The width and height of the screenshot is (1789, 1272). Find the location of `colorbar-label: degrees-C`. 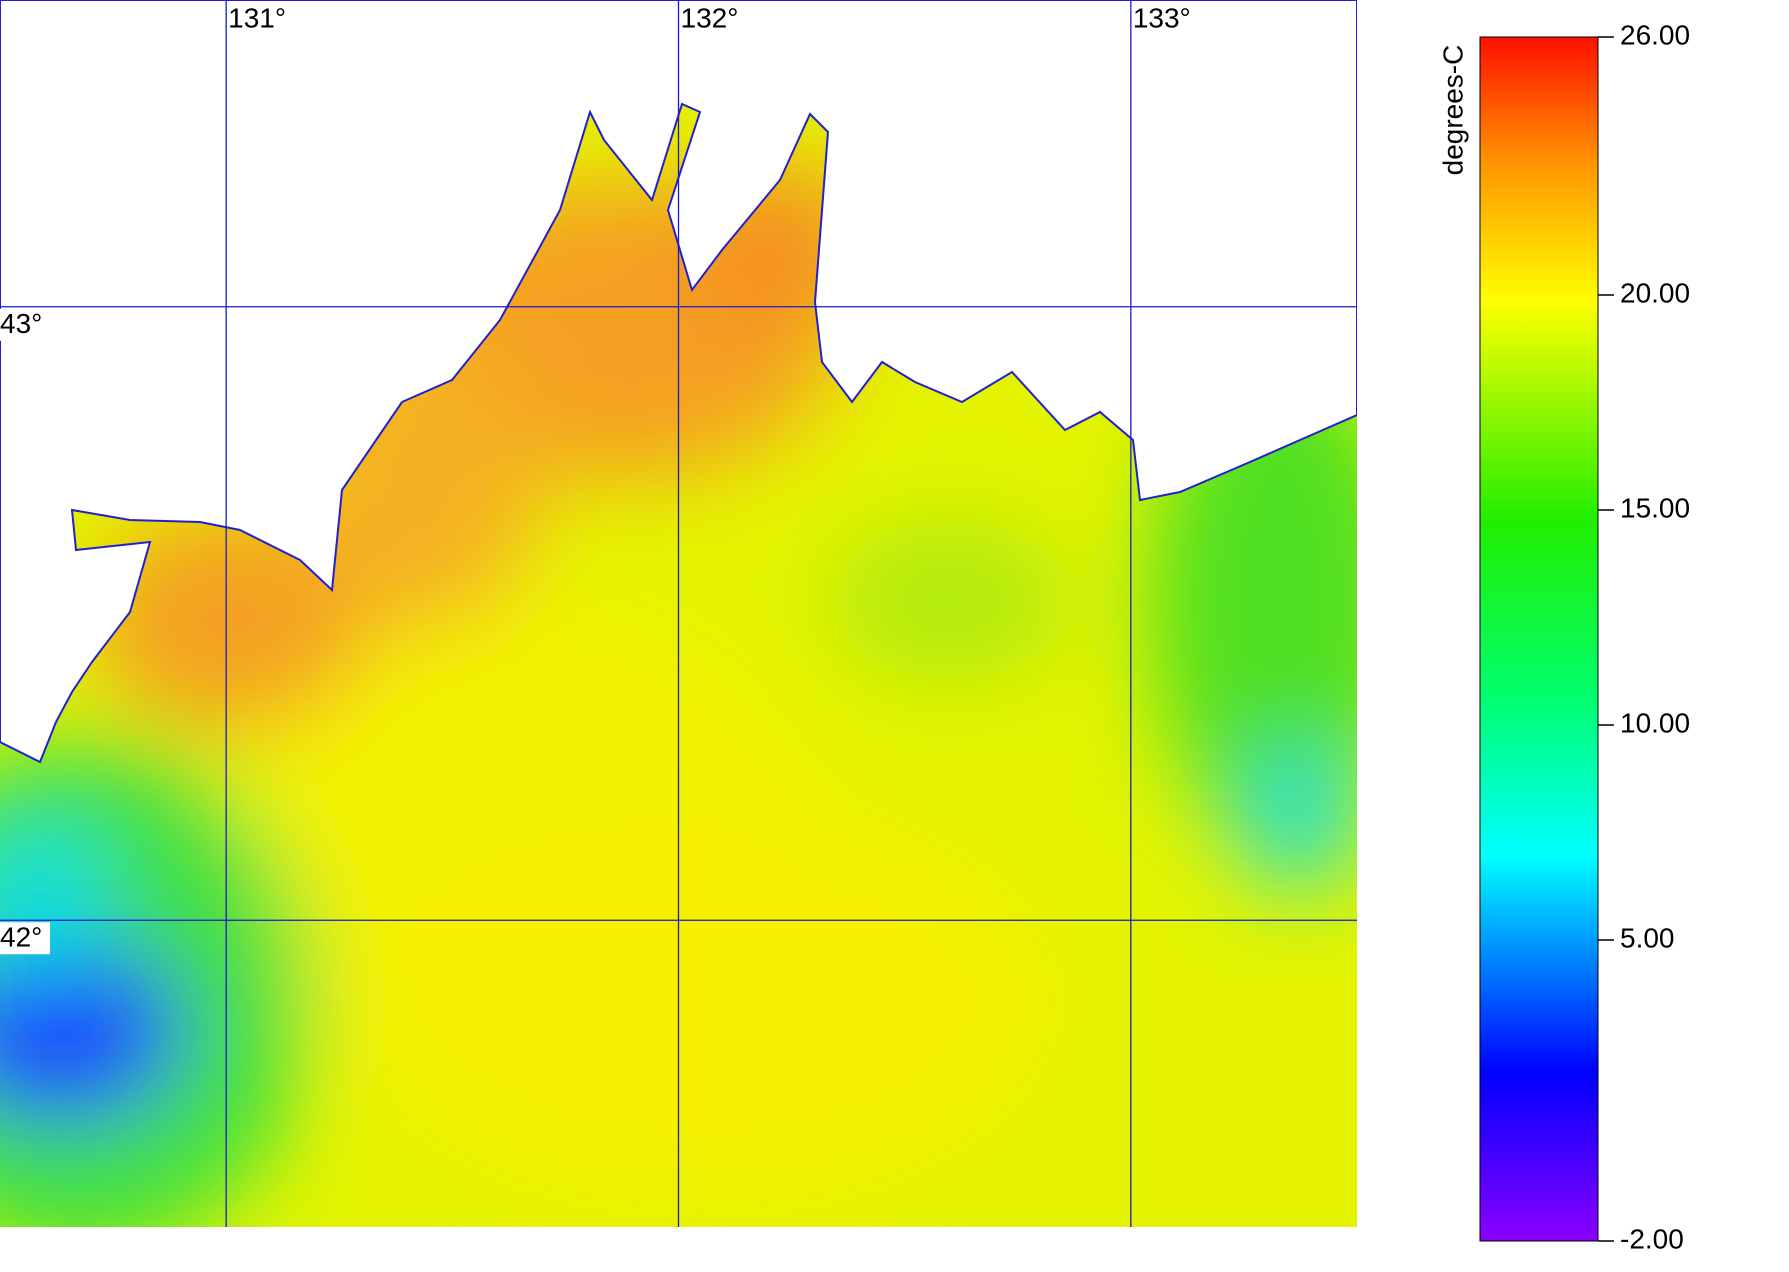

colorbar-label: degrees-C is located at coordinates (1452, 110).